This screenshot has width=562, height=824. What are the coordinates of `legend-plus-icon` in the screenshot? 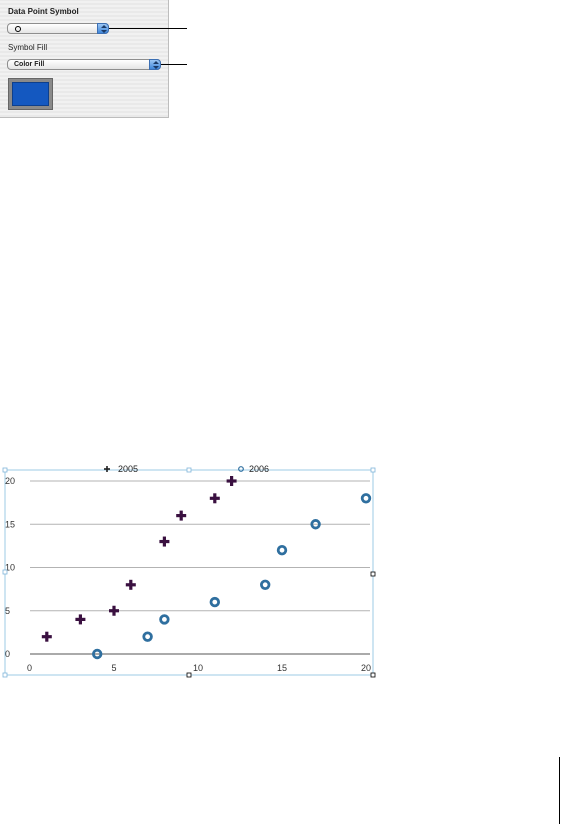 It's located at (107, 469).